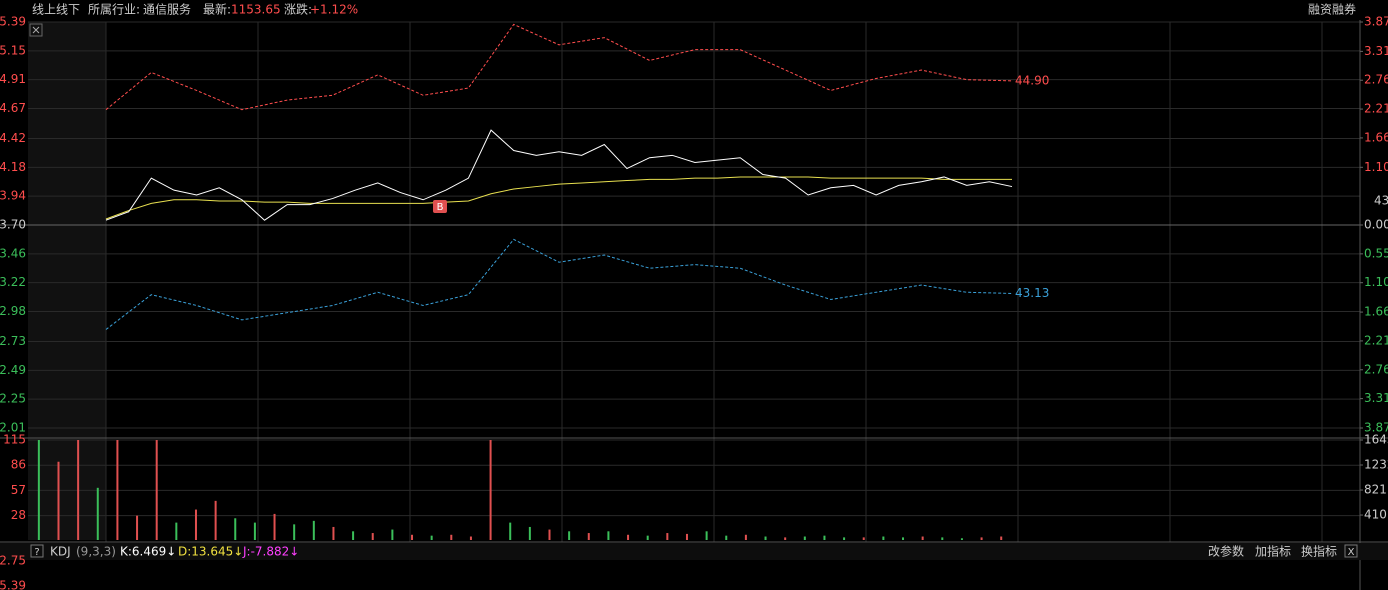 The height and width of the screenshot is (590, 1388). I want to click on y2-tick-label: 1.66, so click(1376, 312).